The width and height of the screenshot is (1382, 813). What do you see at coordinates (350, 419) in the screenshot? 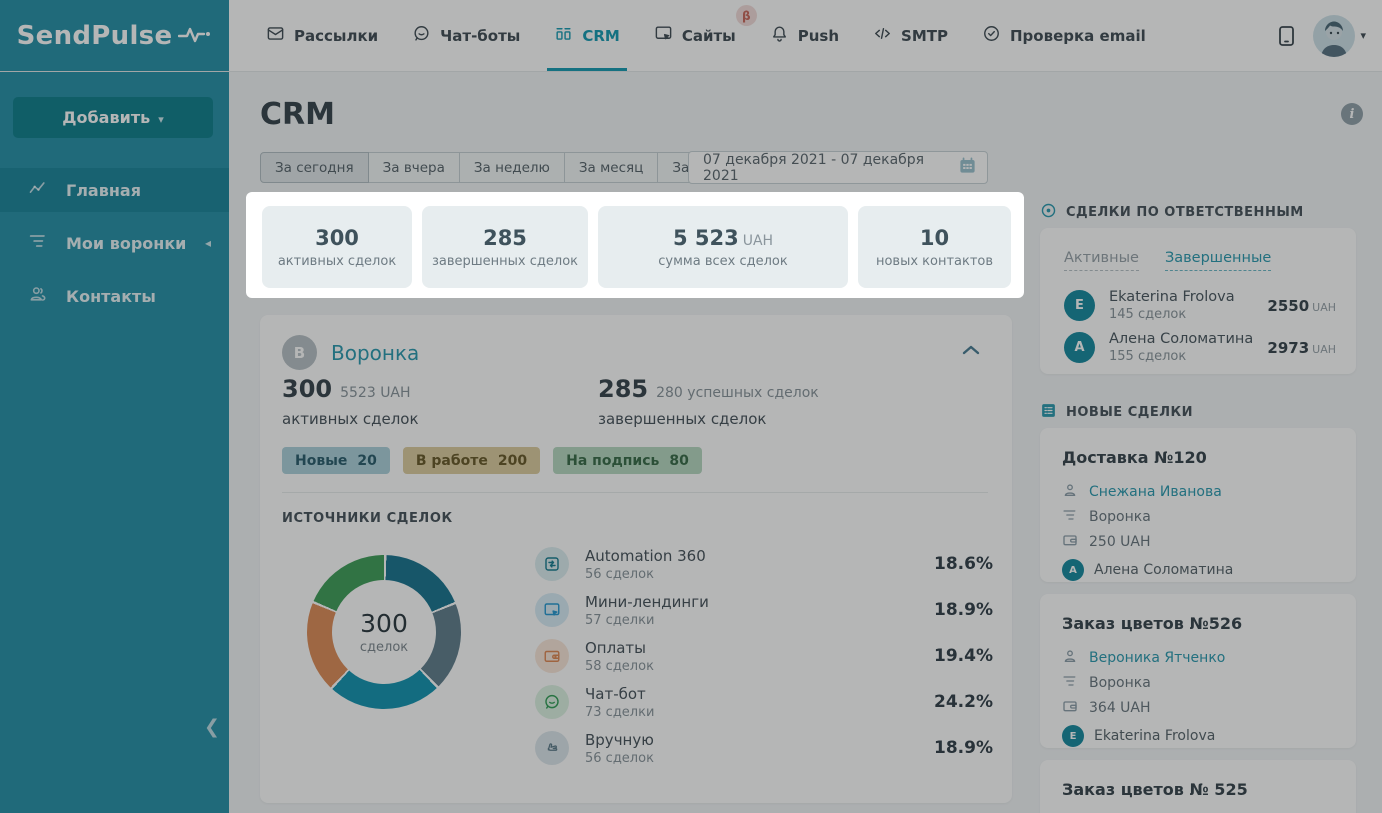
I see `stat-label: активных сделок` at bounding box center [350, 419].